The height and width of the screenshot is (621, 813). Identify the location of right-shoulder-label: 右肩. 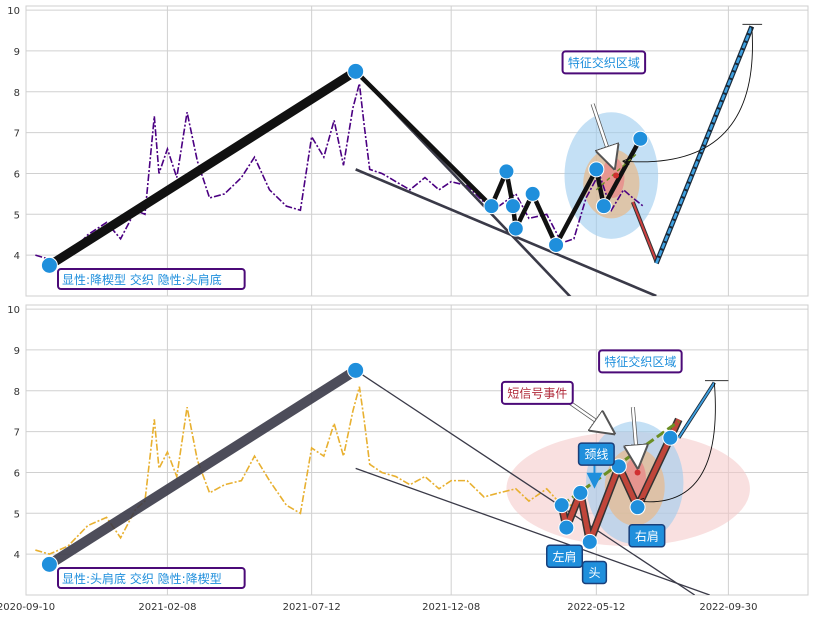
(647, 536).